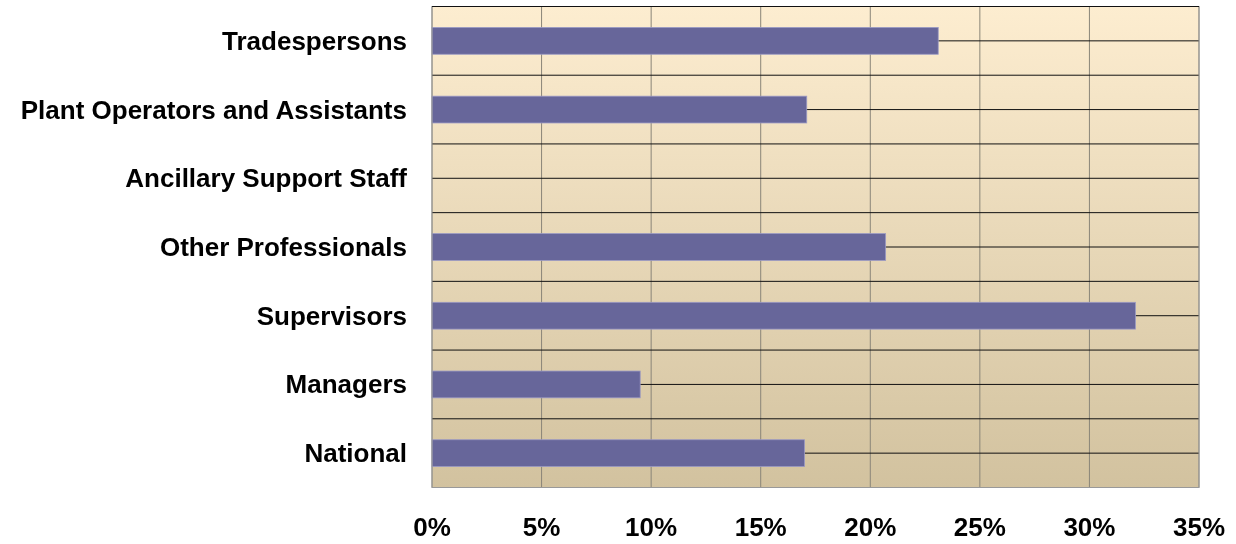 This screenshot has height=544, width=1236. What do you see at coordinates (870, 527) in the screenshot?
I see `x-tick-label: 20%` at bounding box center [870, 527].